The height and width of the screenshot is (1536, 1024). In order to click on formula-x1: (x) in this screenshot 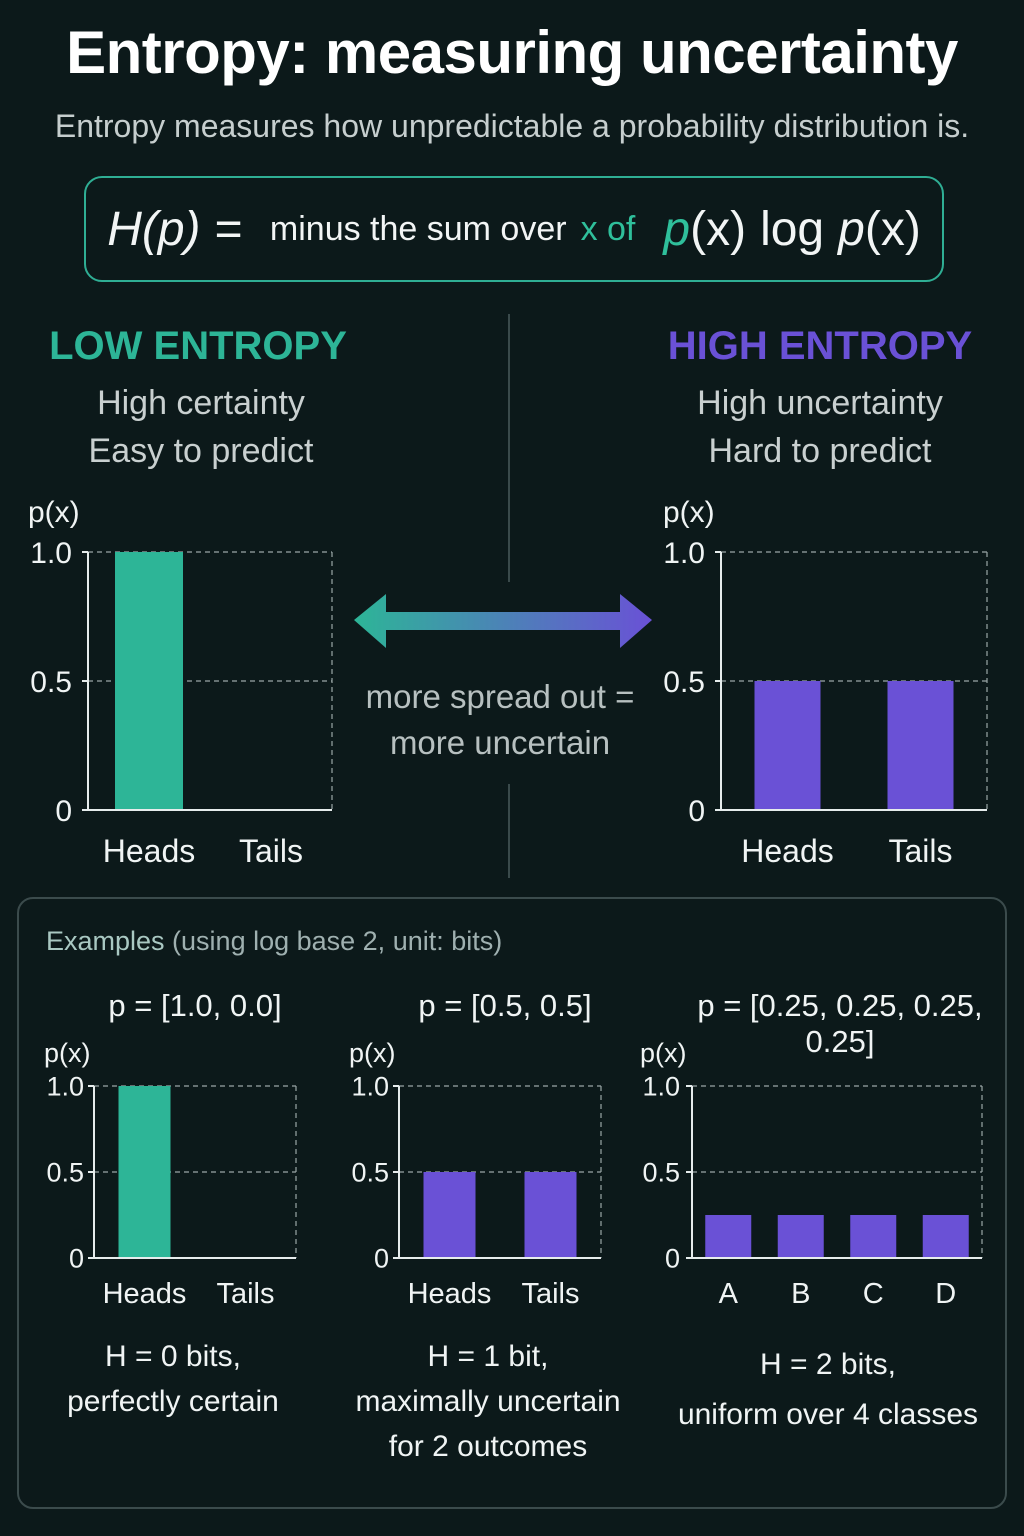, I will do `click(718, 229)`.